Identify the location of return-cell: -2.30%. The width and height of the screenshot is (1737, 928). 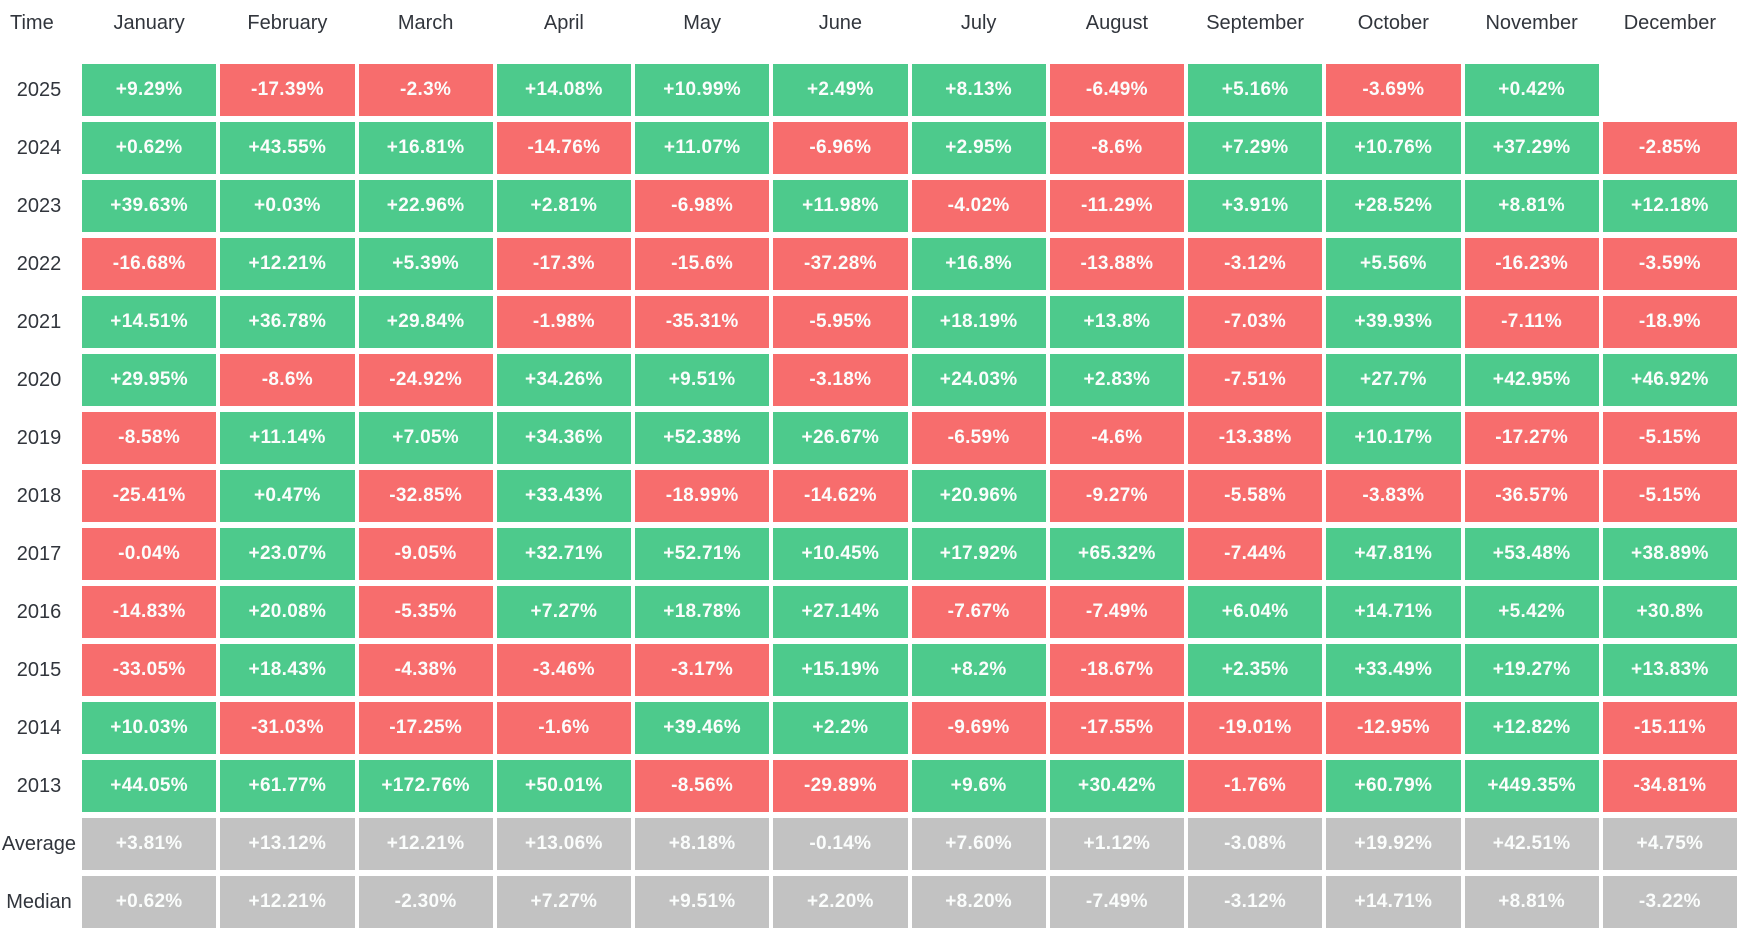
(425, 902).